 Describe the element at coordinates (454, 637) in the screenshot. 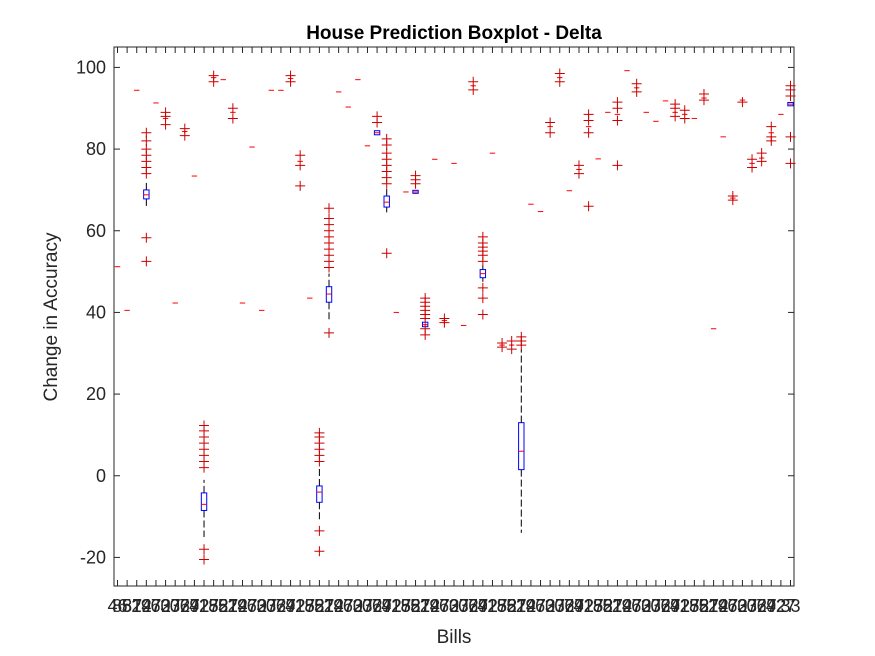

I see `x-axis-label: Bills` at that location.